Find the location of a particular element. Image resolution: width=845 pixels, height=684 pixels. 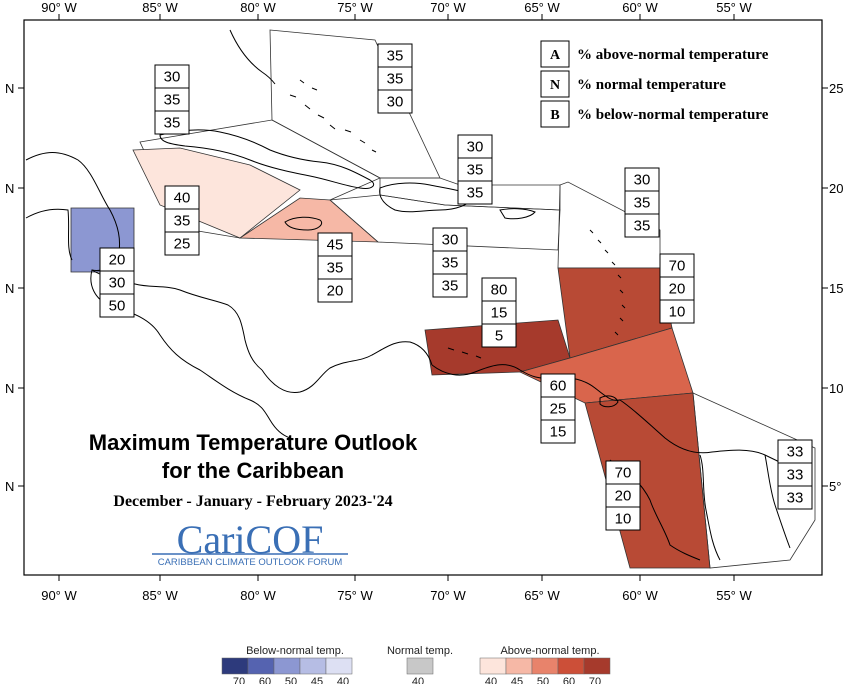

prob-below: 25 is located at coordinates (182, 244).